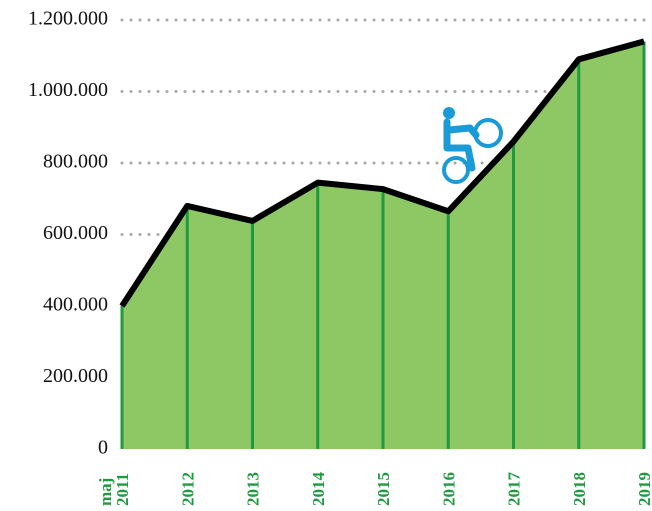 The height and width of the screenshot is (511, 652). What do you see at coordinates (68, 19) in the screenshot?
I see `y-tick-label: 1.200.000` at bounding box center [68, 19].